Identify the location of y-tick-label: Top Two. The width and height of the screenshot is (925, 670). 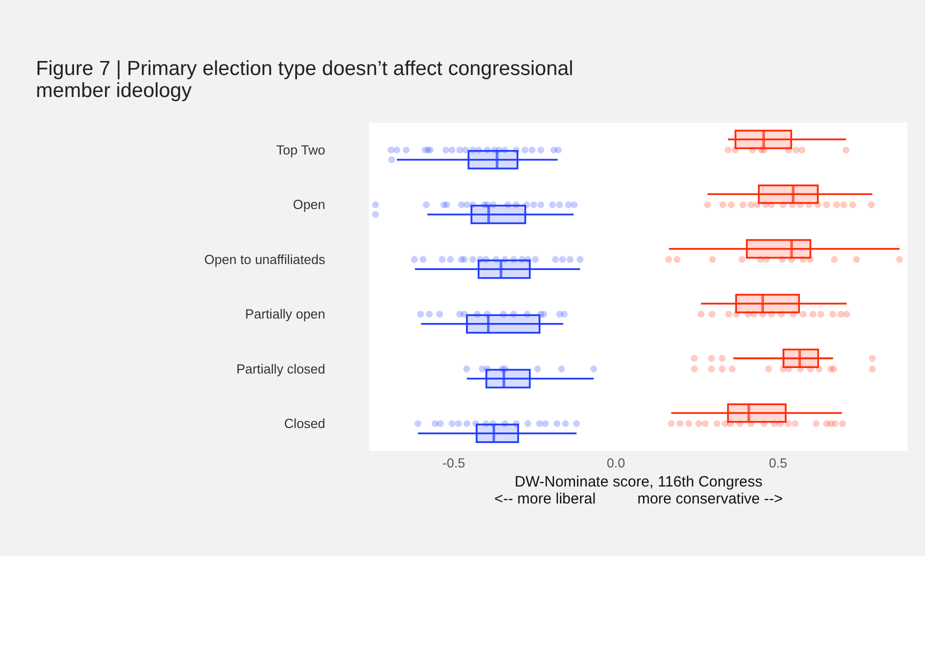
(301, 150).